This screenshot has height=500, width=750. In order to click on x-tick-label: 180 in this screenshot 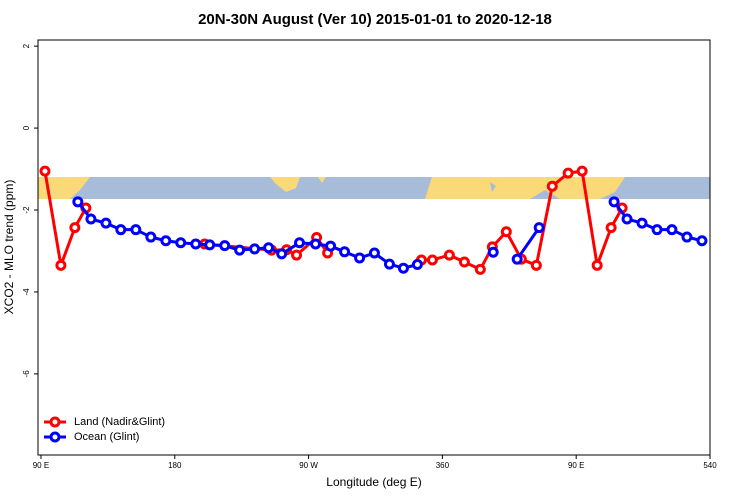, I will do `click(175, 465)`.